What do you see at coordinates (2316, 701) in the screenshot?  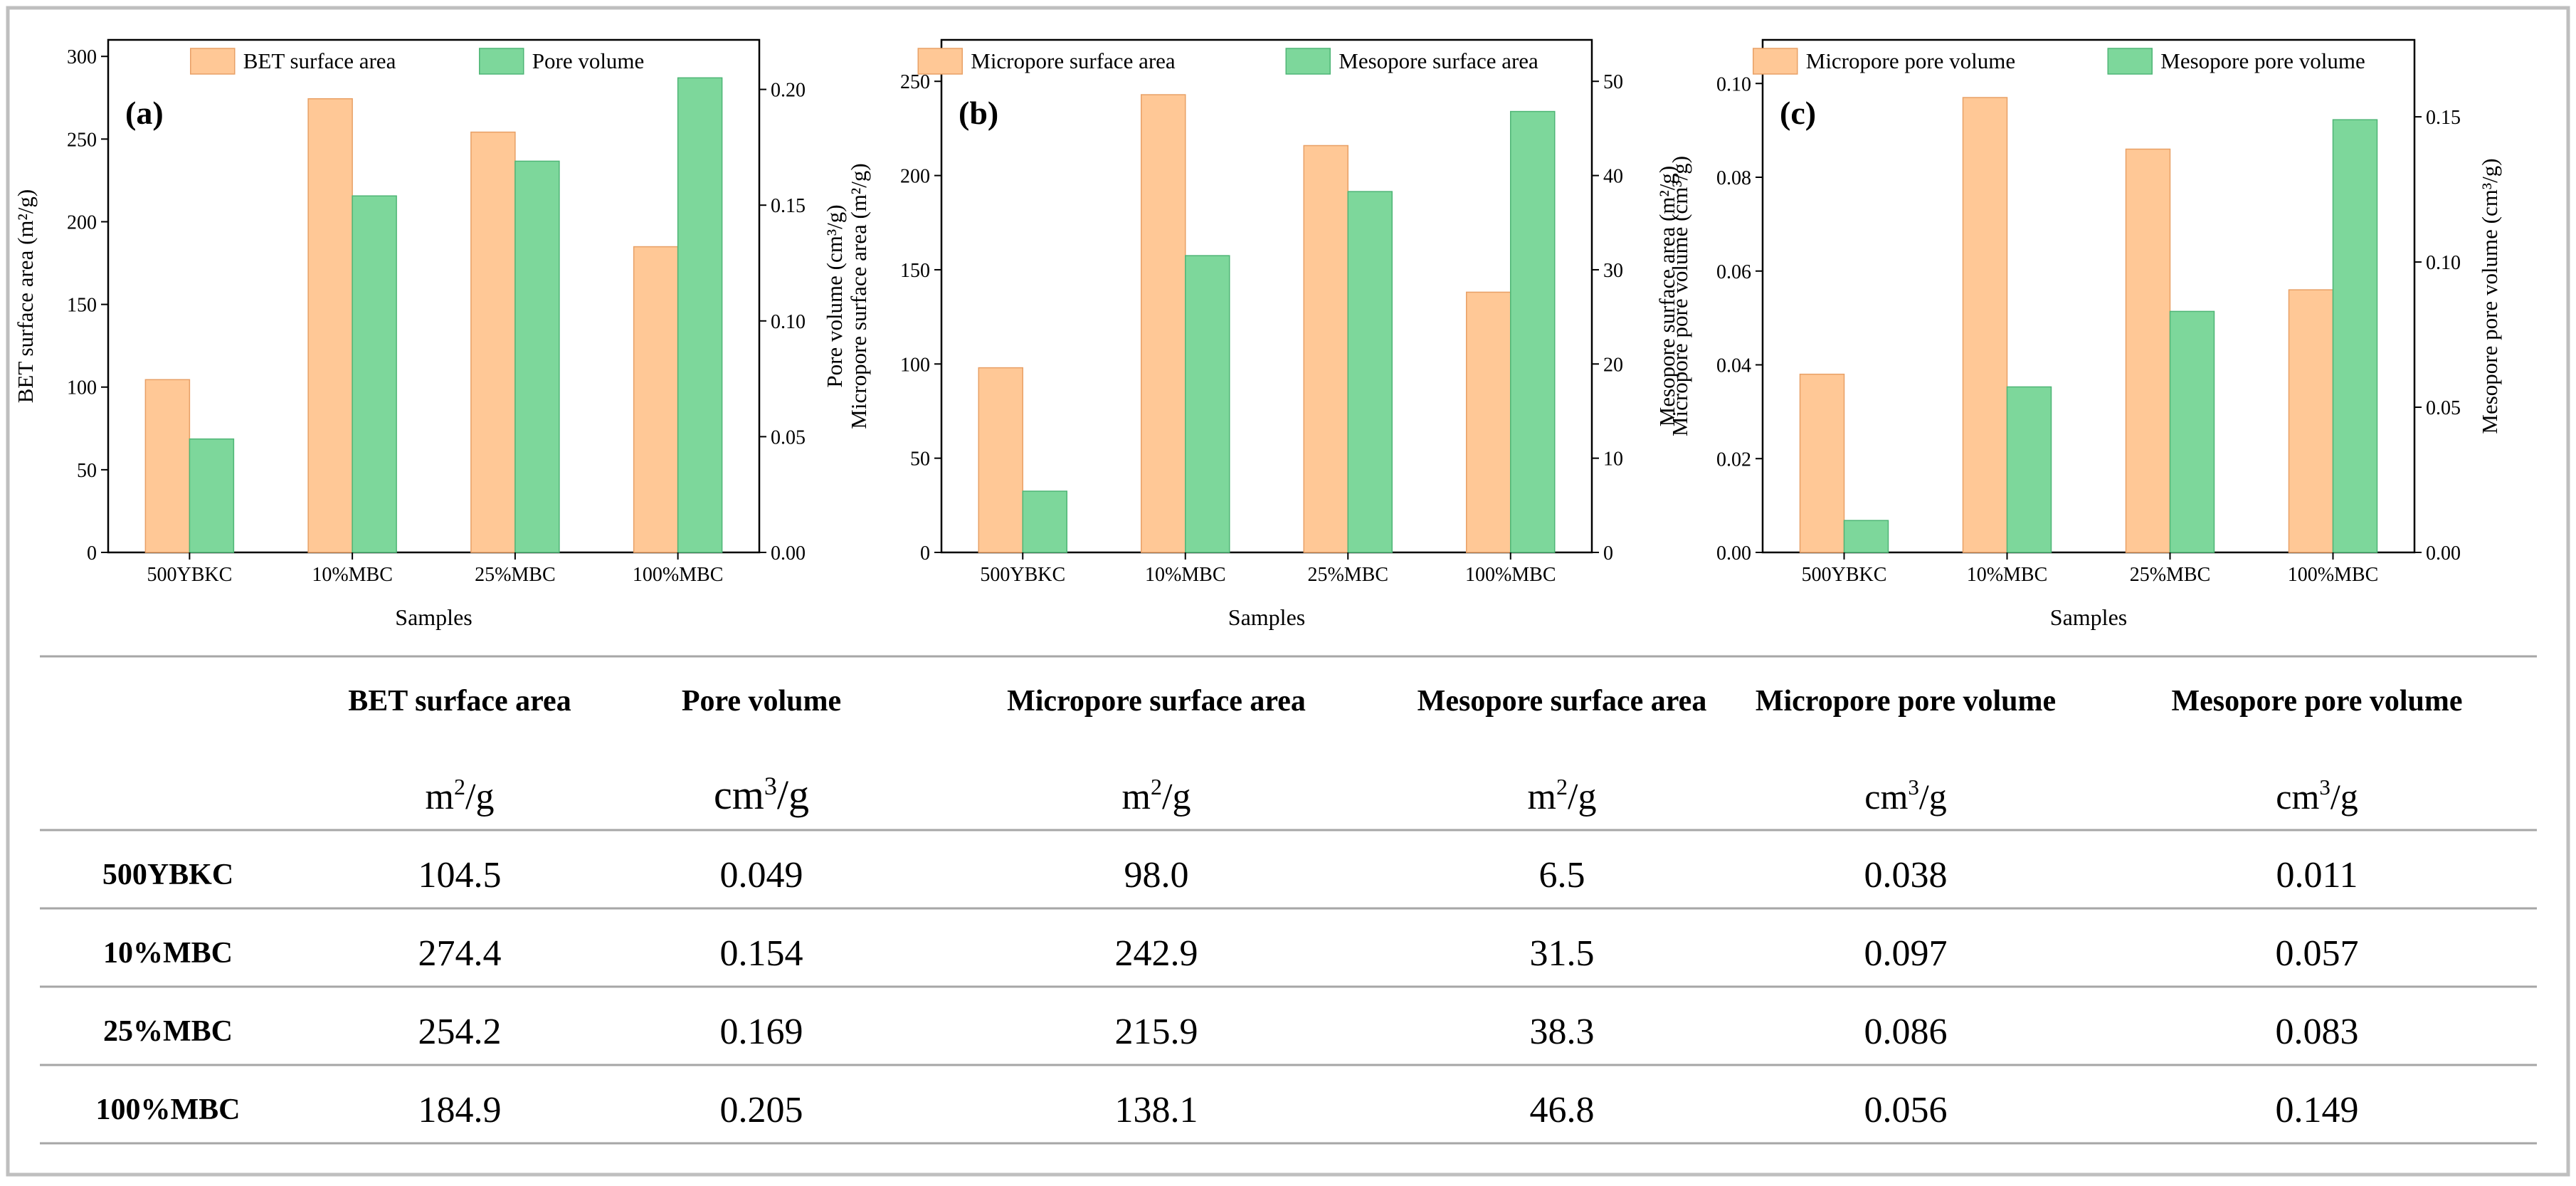 I see `table-header: Mesopore pore volume` at bounding box center [2316, 701].